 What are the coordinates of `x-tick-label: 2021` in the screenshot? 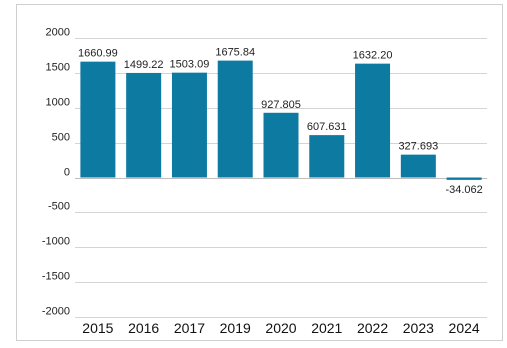 It's located at (326, 328).